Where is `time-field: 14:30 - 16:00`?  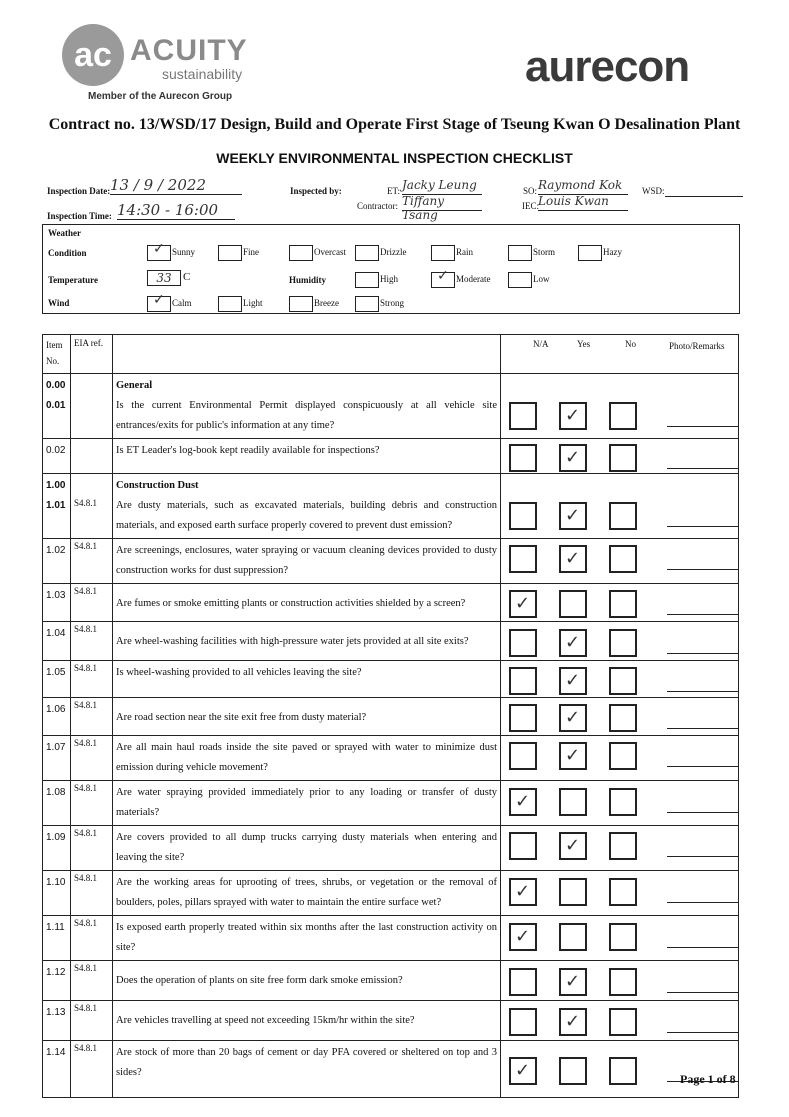
time-field: 14:30 - 16:00 is located at coordinates (176, 210).